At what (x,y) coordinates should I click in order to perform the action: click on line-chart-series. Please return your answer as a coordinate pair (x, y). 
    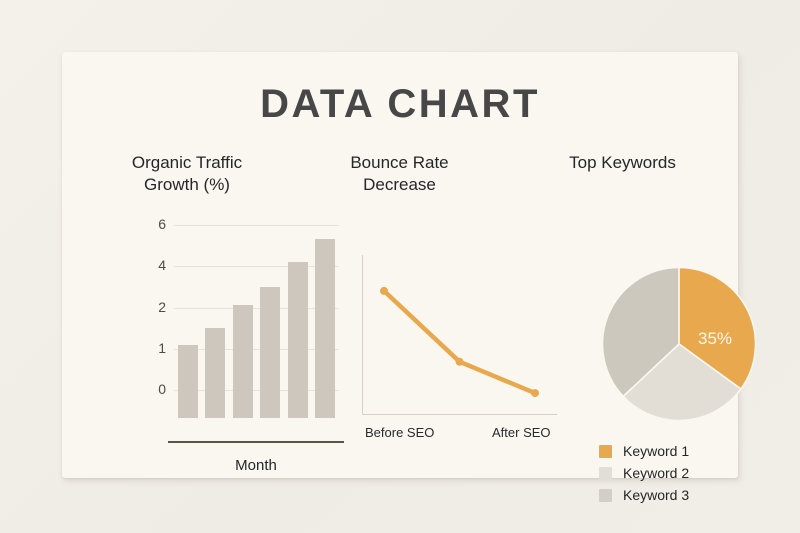
    Looking at the image, I should click on (459, 342).